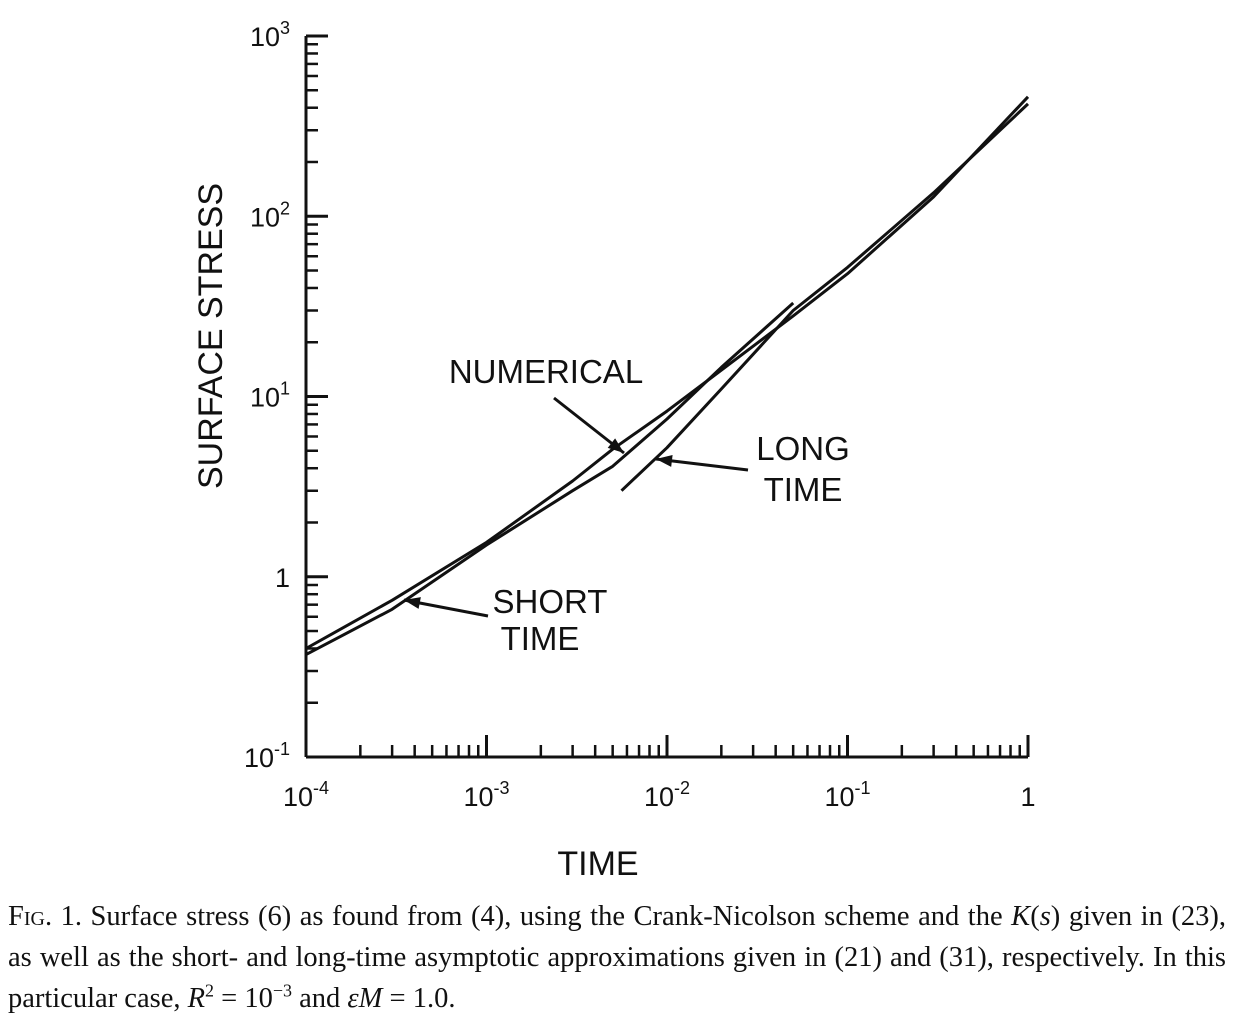 This screenshot has width=1233, height=1020. What do you see at coordinates (45, 916) in the screenshot?
I see `caption-label: Fig. 1.` at bounding box center [45, 916].